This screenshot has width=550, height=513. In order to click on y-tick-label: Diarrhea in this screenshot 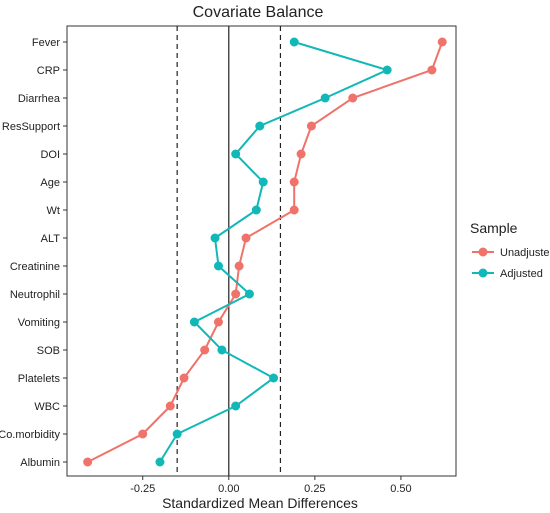, I will do `click(39, 99)`.